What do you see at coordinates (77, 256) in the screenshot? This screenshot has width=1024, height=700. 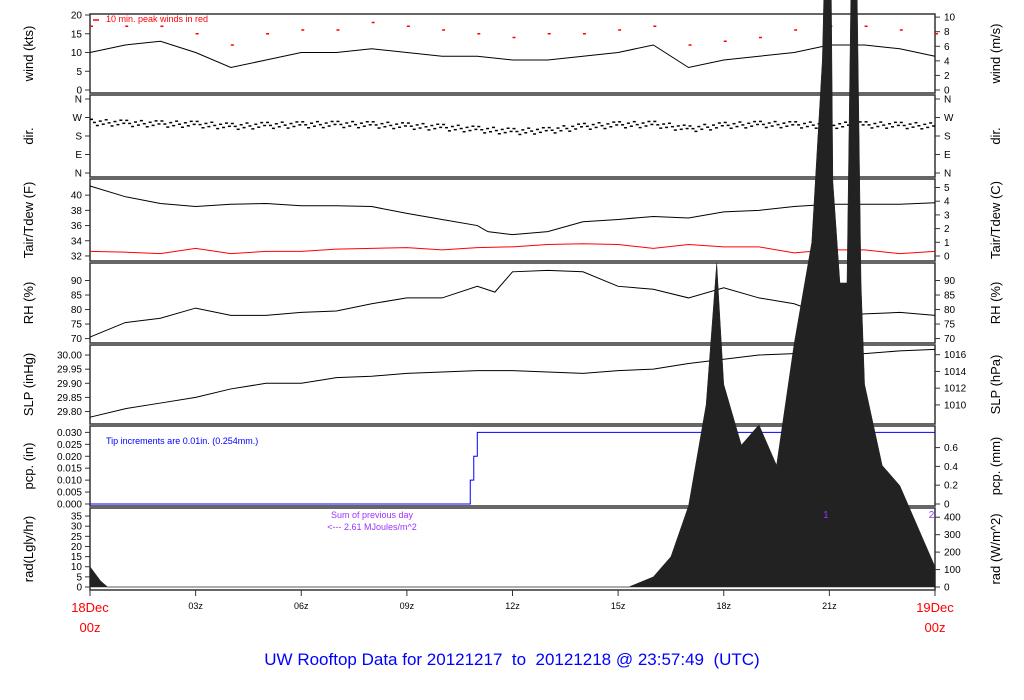 I see `temp-left-tick-label: 32` at bounding box center [77, 256].